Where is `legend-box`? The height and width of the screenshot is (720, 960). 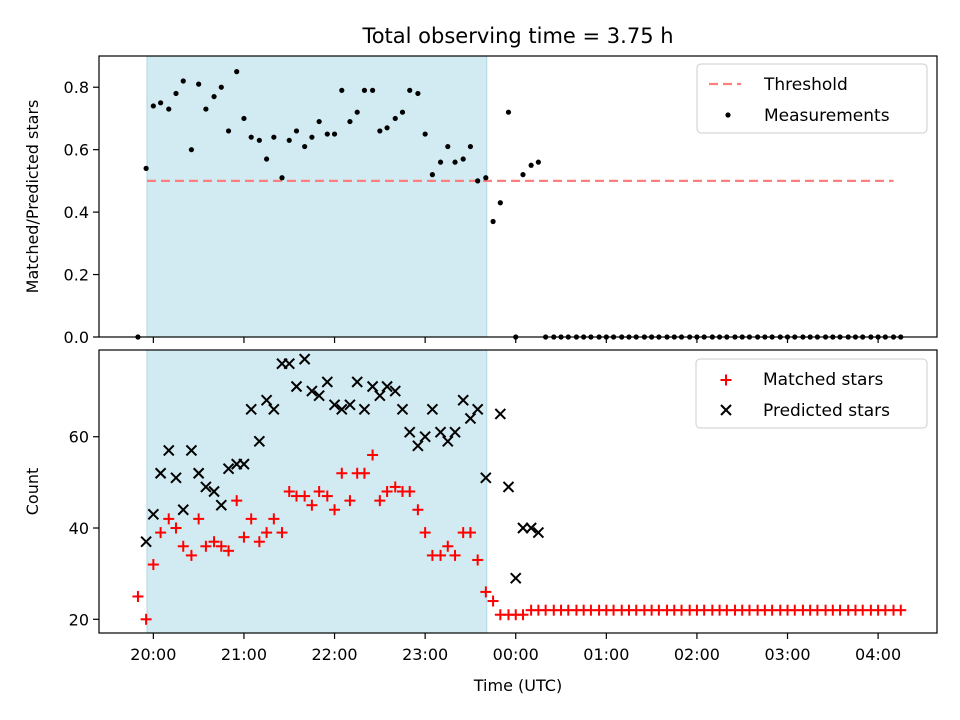 legend-box is located at coordinates (812, 98).